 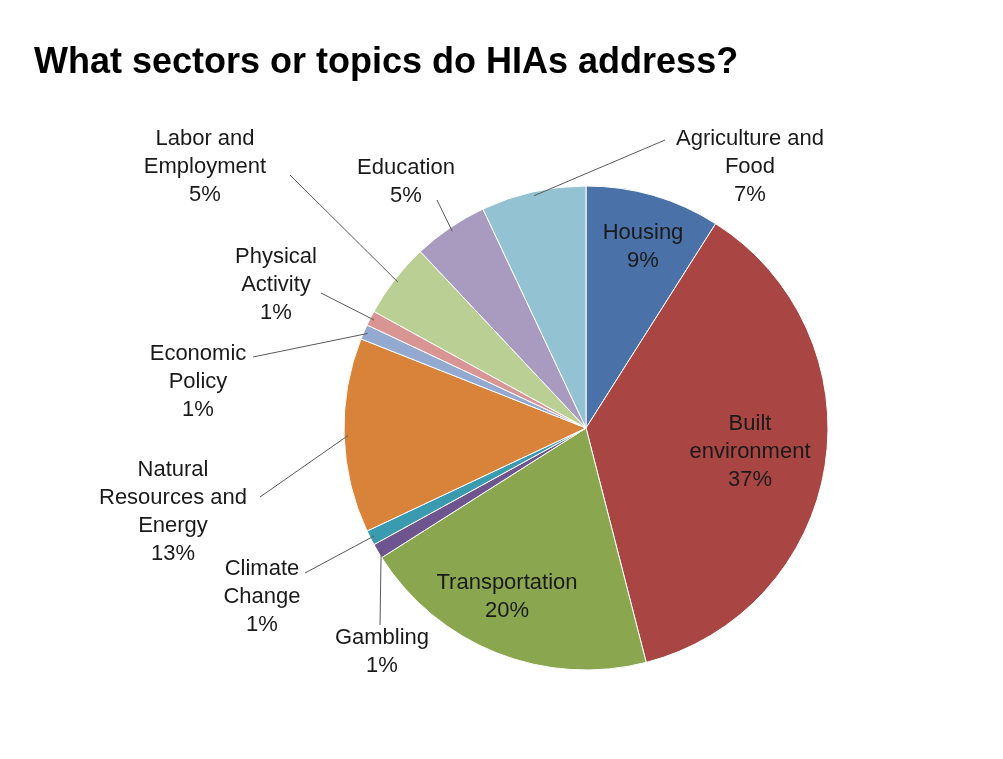 I want to click on slice-label: Agriculture and Food, so click(x=750, y=151).